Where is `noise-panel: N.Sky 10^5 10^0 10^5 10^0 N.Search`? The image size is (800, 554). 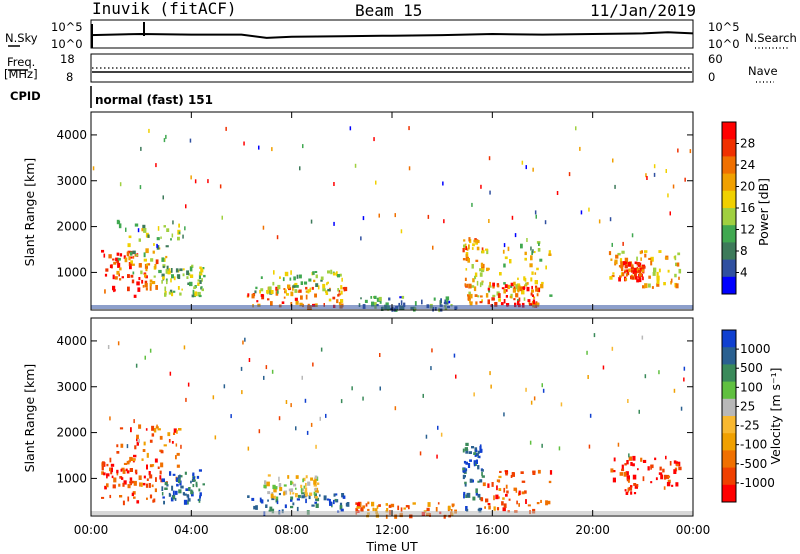 noise-panel: N.Sky 10^5 10^0 10^5 10^0 N.Search is located at coordinates (401, 35).